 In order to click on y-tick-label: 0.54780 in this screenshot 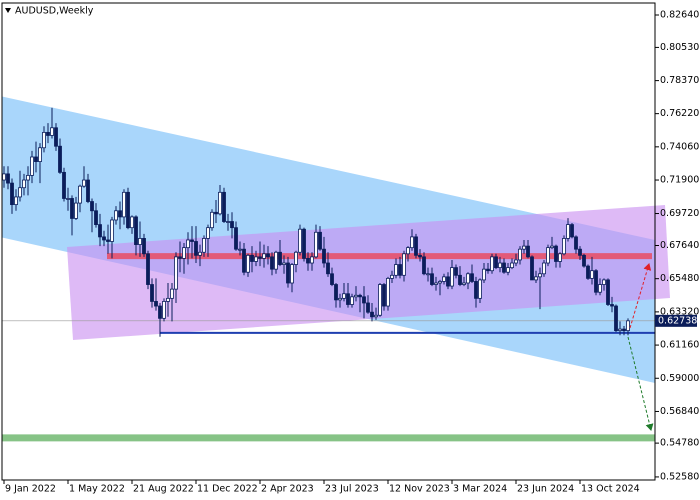, I will do `click(679, 443)`.